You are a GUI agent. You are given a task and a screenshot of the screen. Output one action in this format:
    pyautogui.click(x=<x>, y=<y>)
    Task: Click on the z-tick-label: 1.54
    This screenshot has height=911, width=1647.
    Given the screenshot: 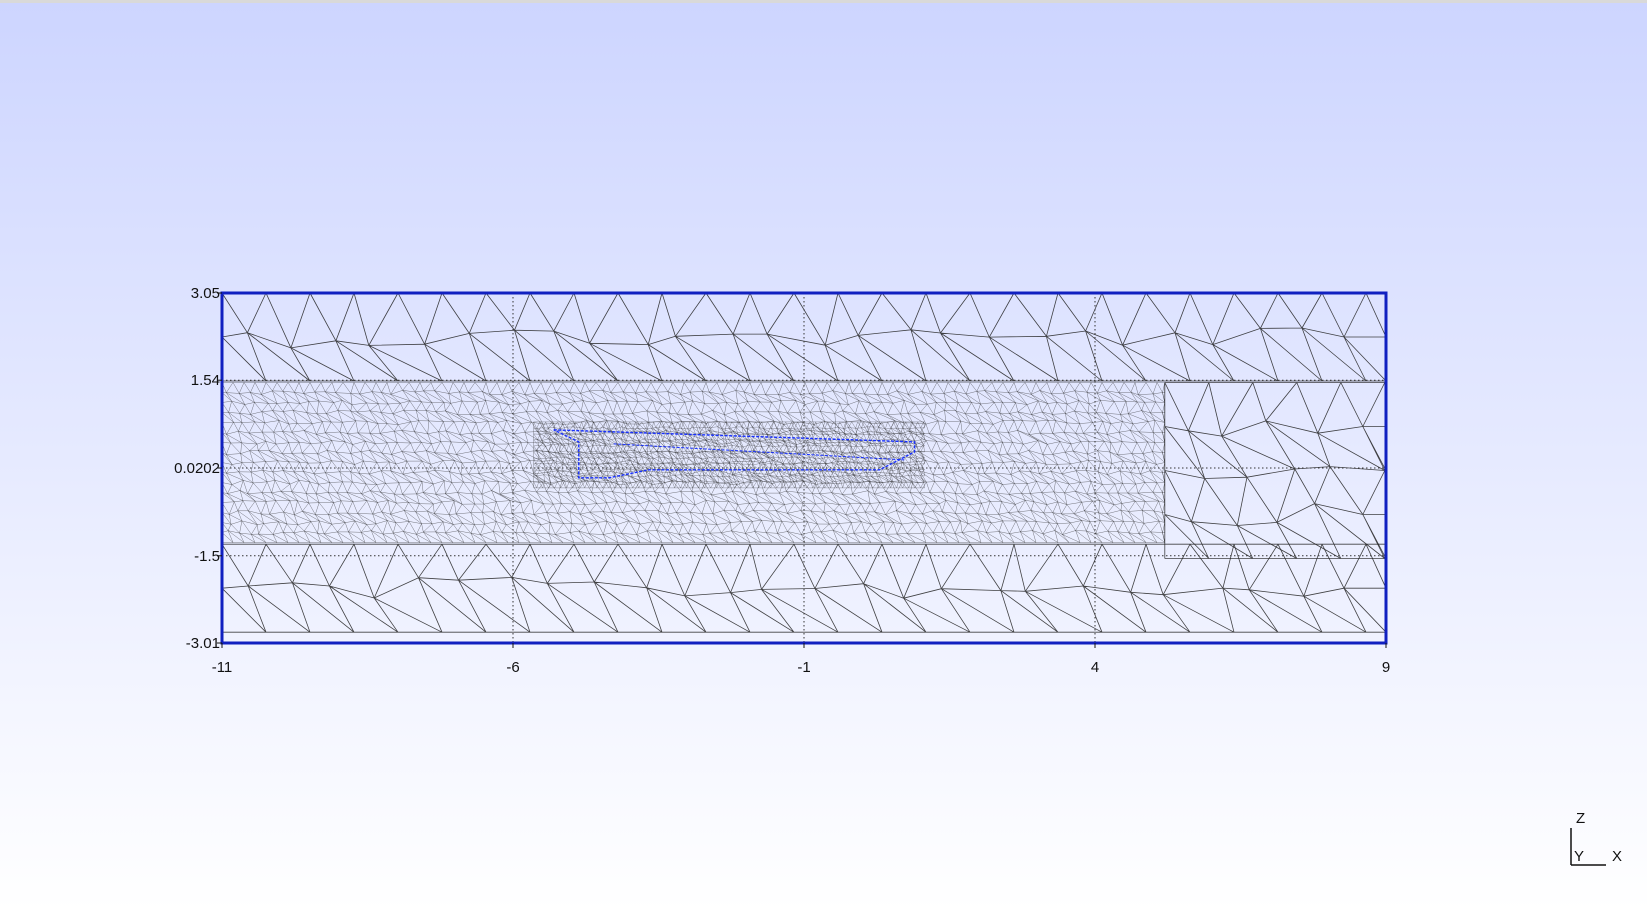 What is the action you would take?
    pyautogui.click(x=205, y=380)
    